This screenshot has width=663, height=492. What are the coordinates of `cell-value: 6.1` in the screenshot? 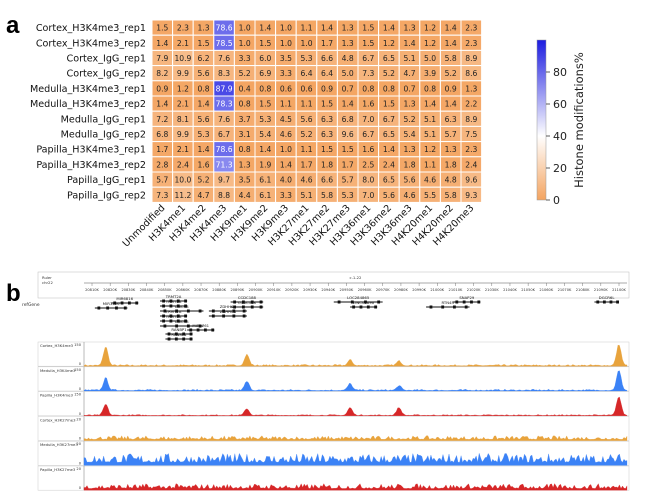 It's located at (265, 180).